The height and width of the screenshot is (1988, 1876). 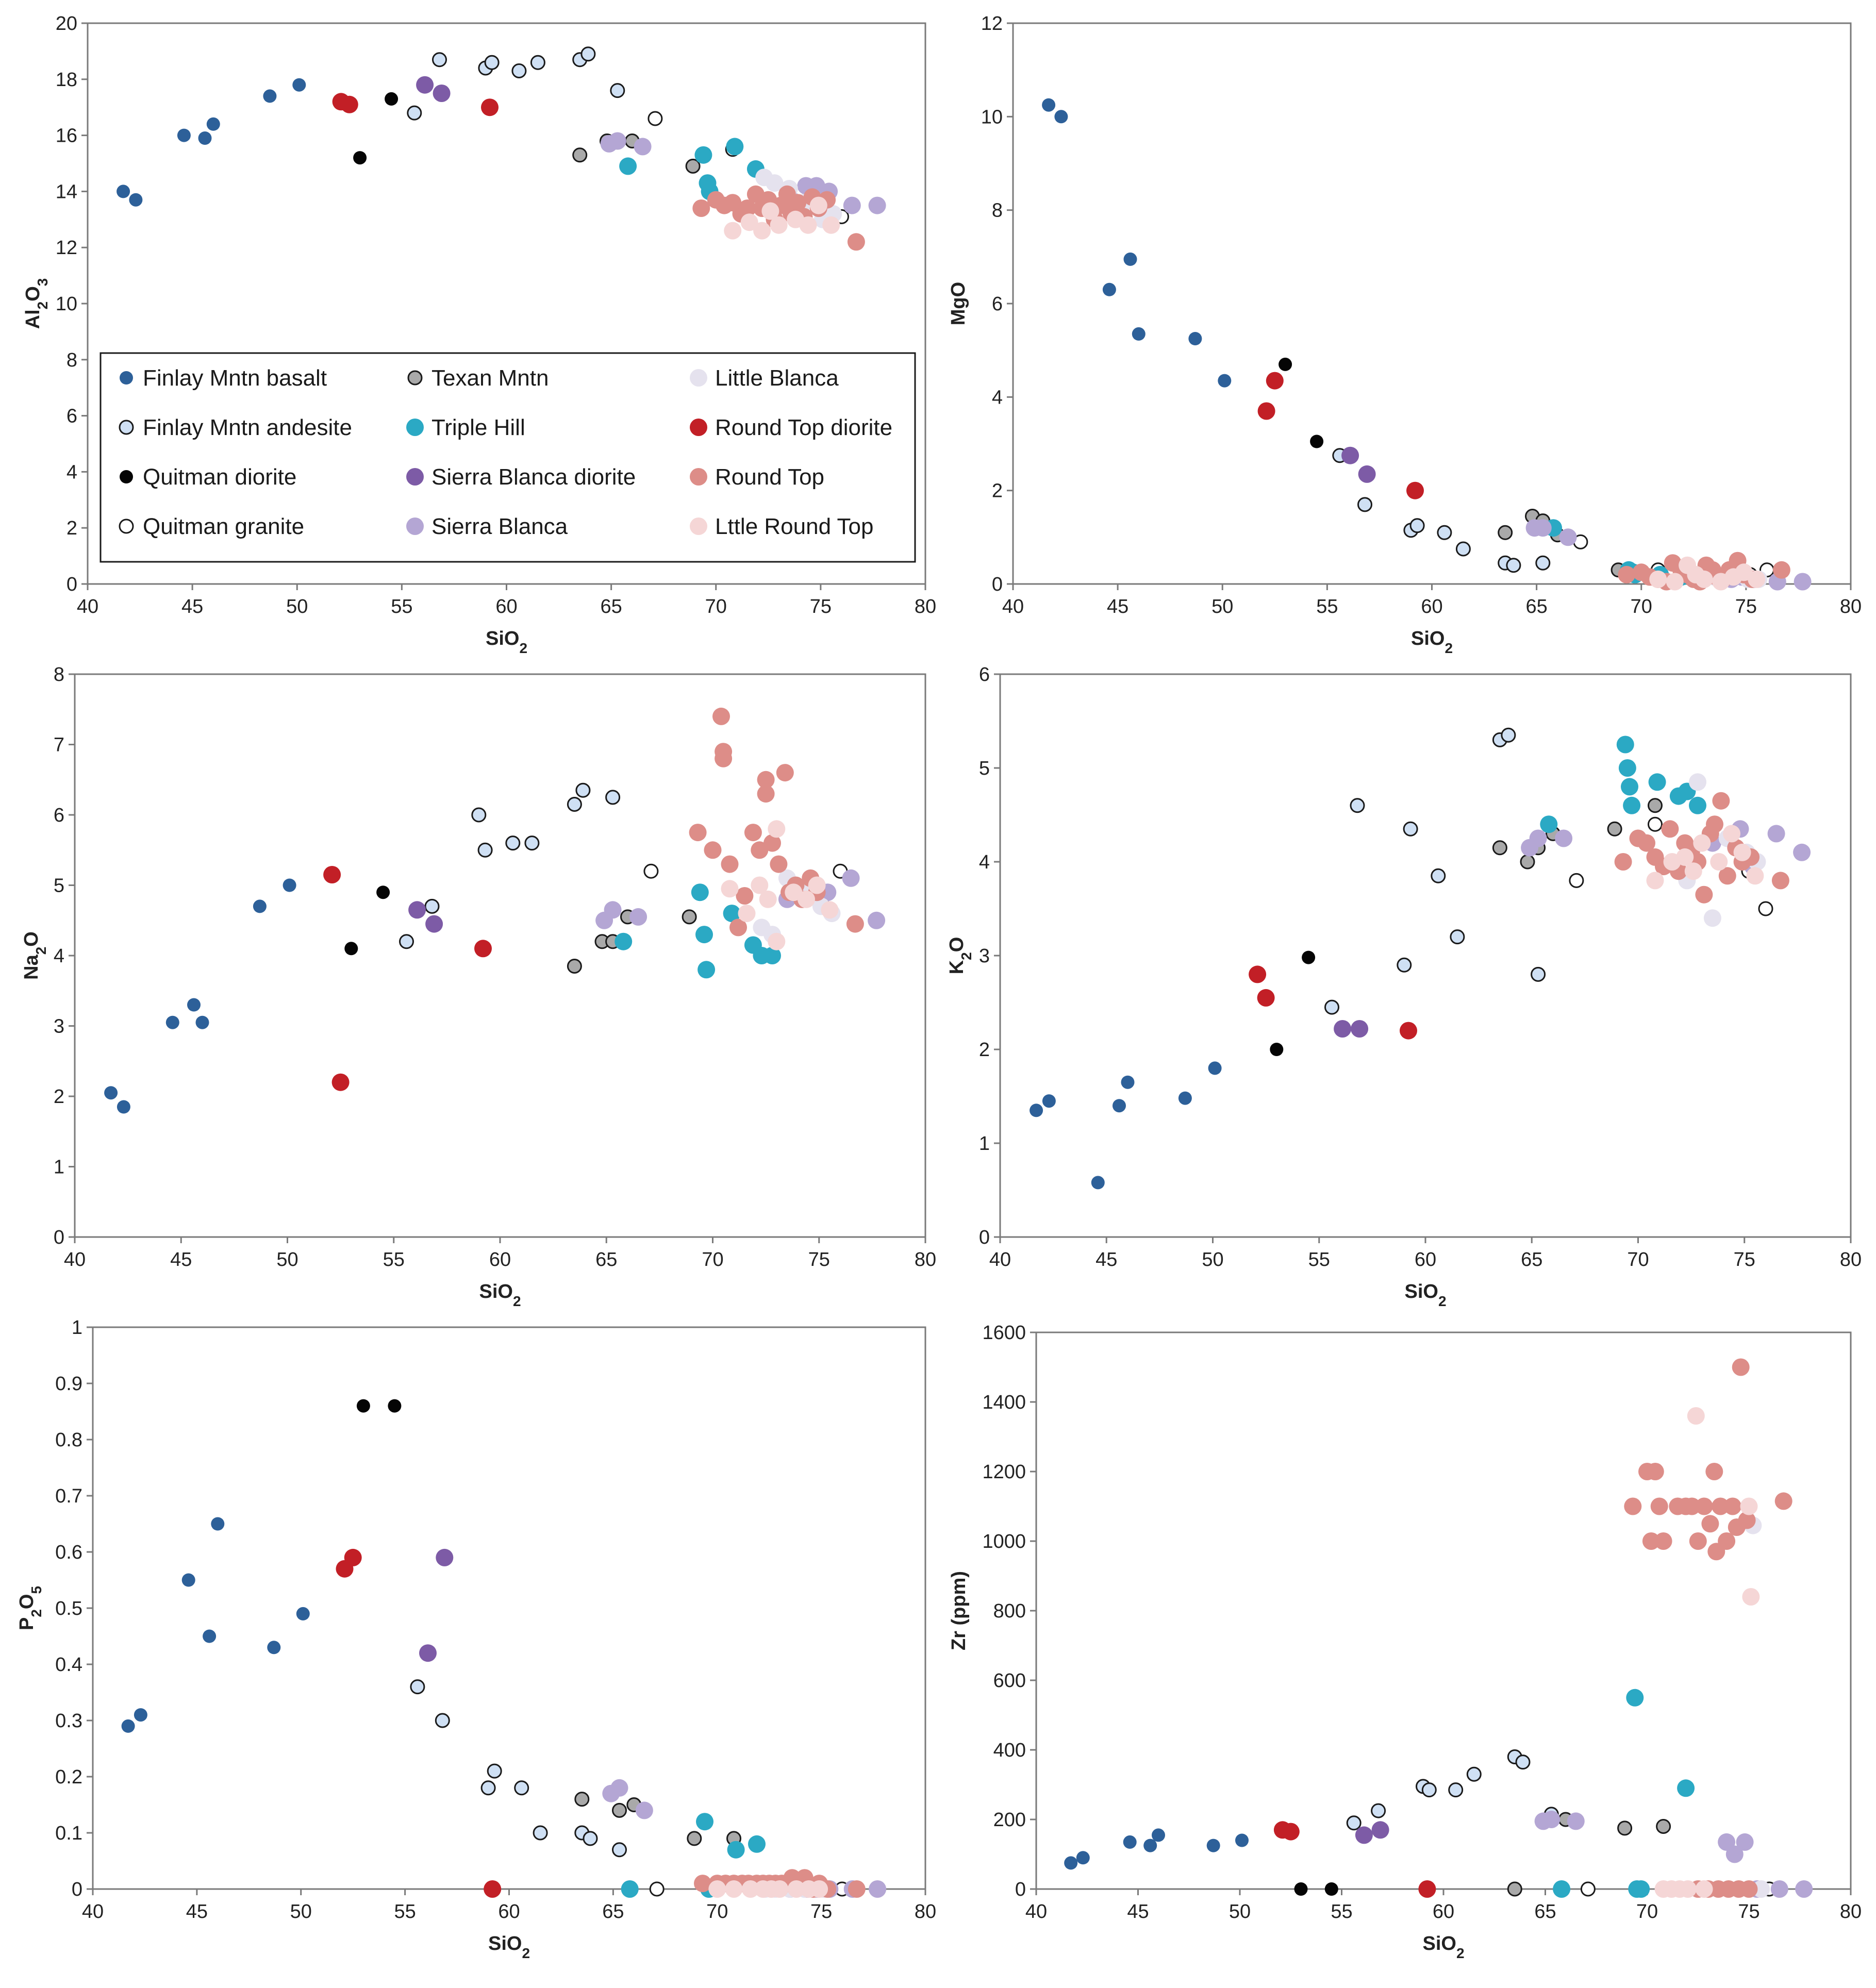 I want to click on legend-marker-quitman-granite, so click(x=127, y=526).